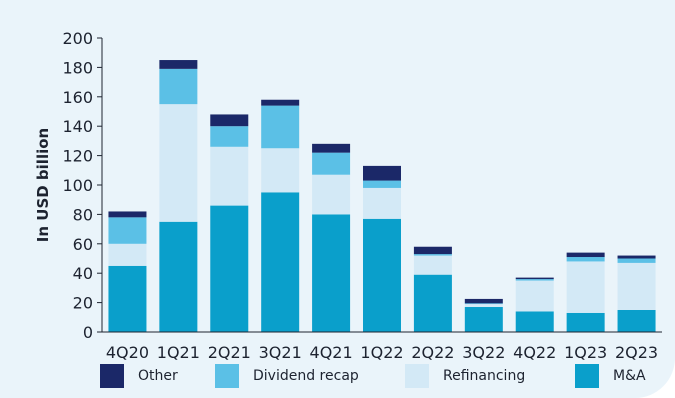 The height and width of the screenshot is (398, 675). What do you see at coordinates (629, 376) in the screenshot?
I see `legend-label-ma: M&A` at bounding box center [629, 376].